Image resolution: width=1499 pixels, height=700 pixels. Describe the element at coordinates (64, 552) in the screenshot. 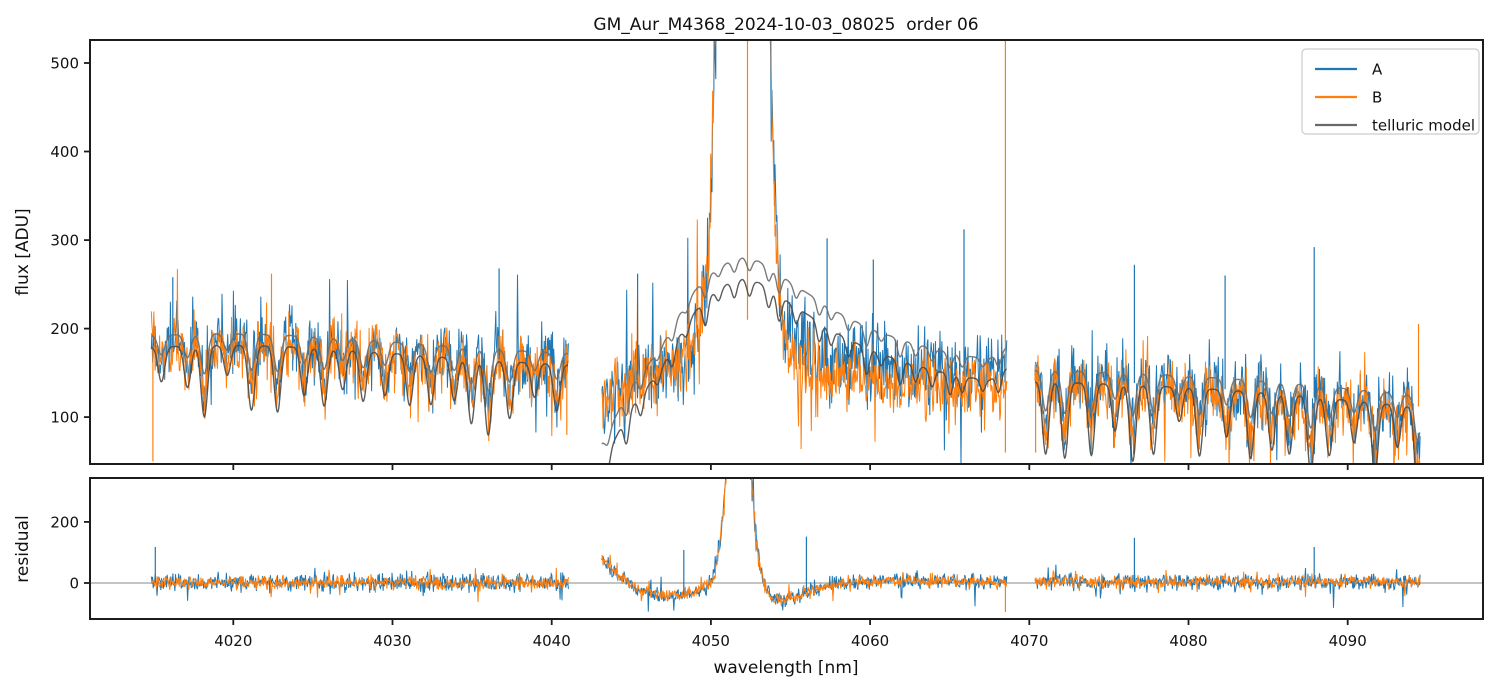

I see `residual-y-tick-labels: 0 200` at that location.